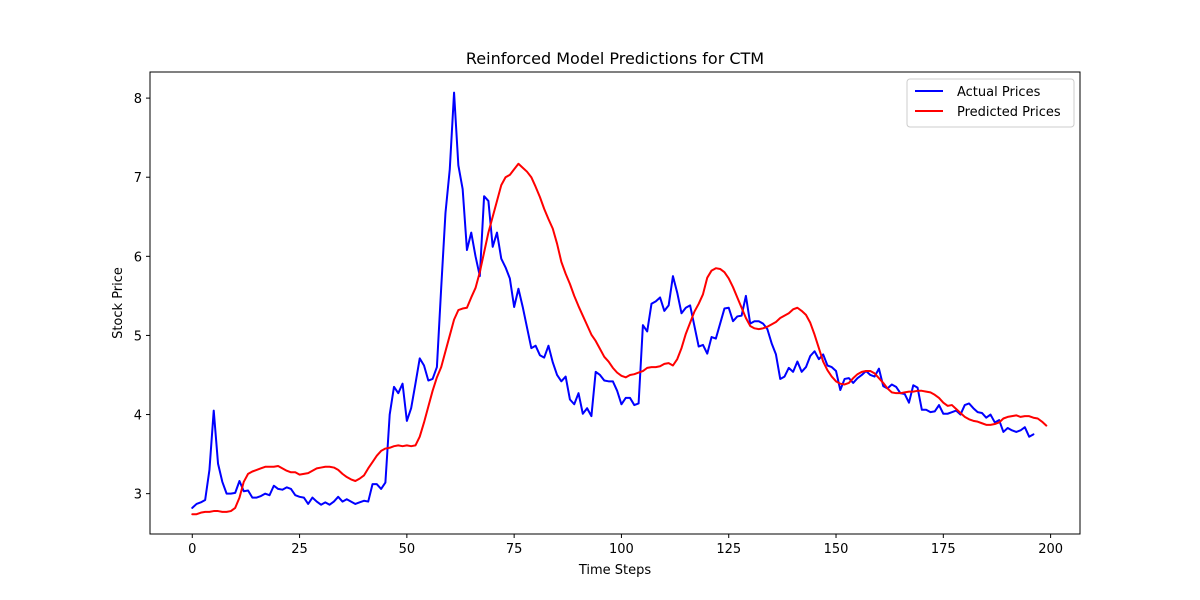  I want to click on x-tick-label: 175, so click(943, 549).